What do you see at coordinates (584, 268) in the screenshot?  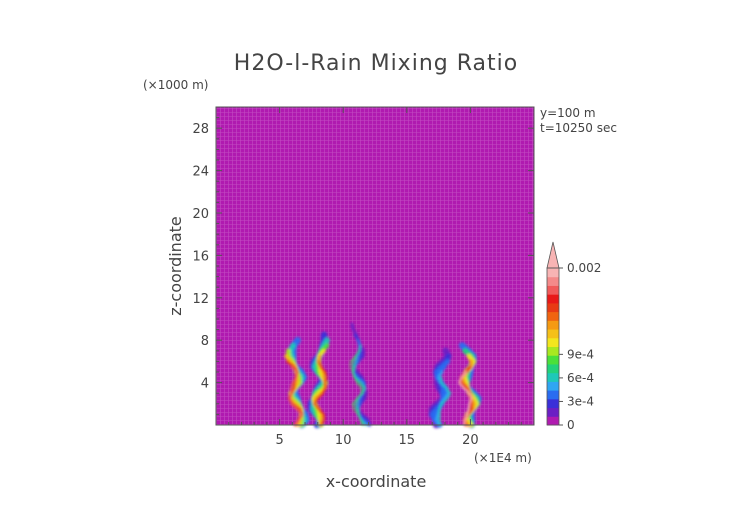 I see `colorbar-label: 0.002` at bounding box center [584, 268].